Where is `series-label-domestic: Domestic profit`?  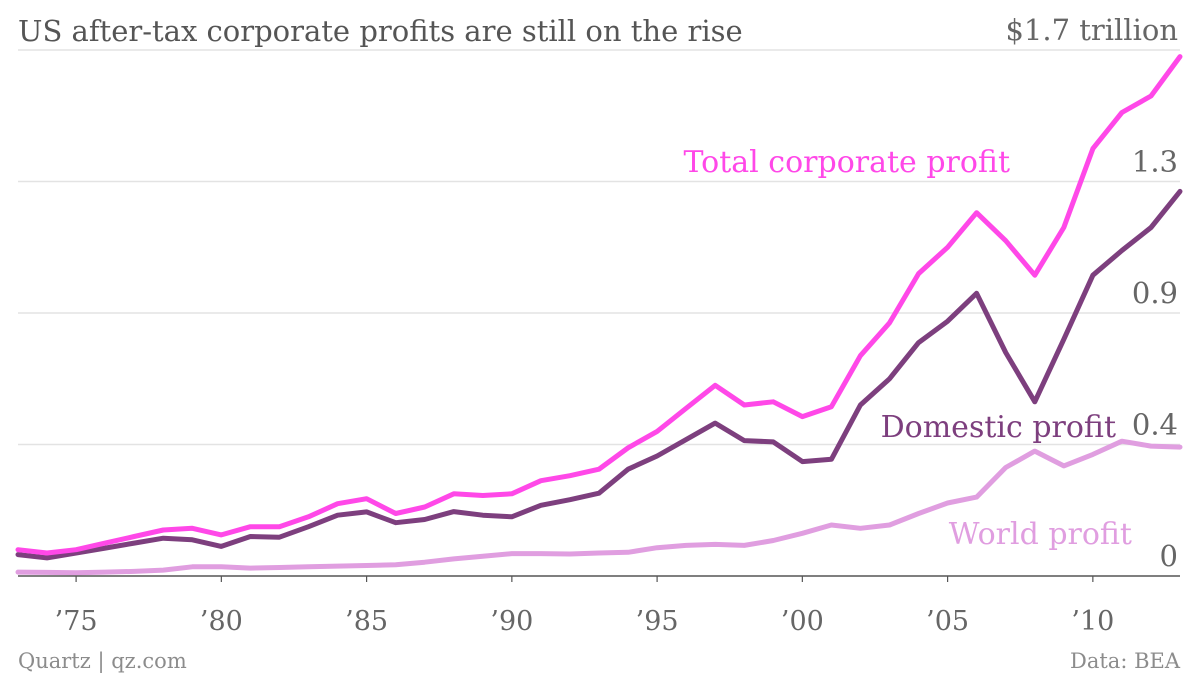 series-label-domestic: Domestic profit is located at coordinates (998, 427).